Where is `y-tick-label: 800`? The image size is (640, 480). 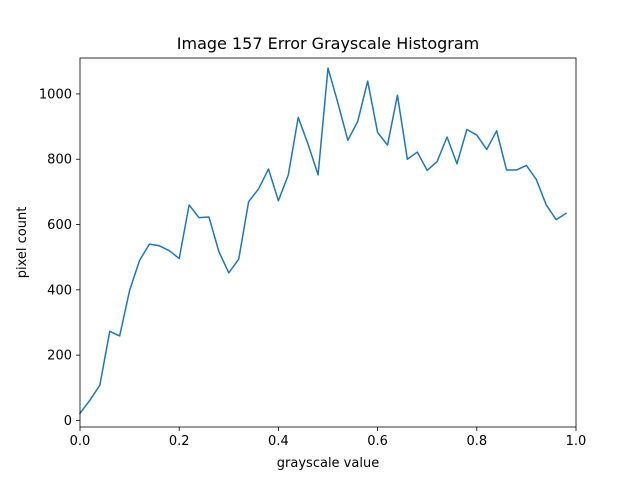 y-tick-label: 800 is located at coordinates (59, 160).